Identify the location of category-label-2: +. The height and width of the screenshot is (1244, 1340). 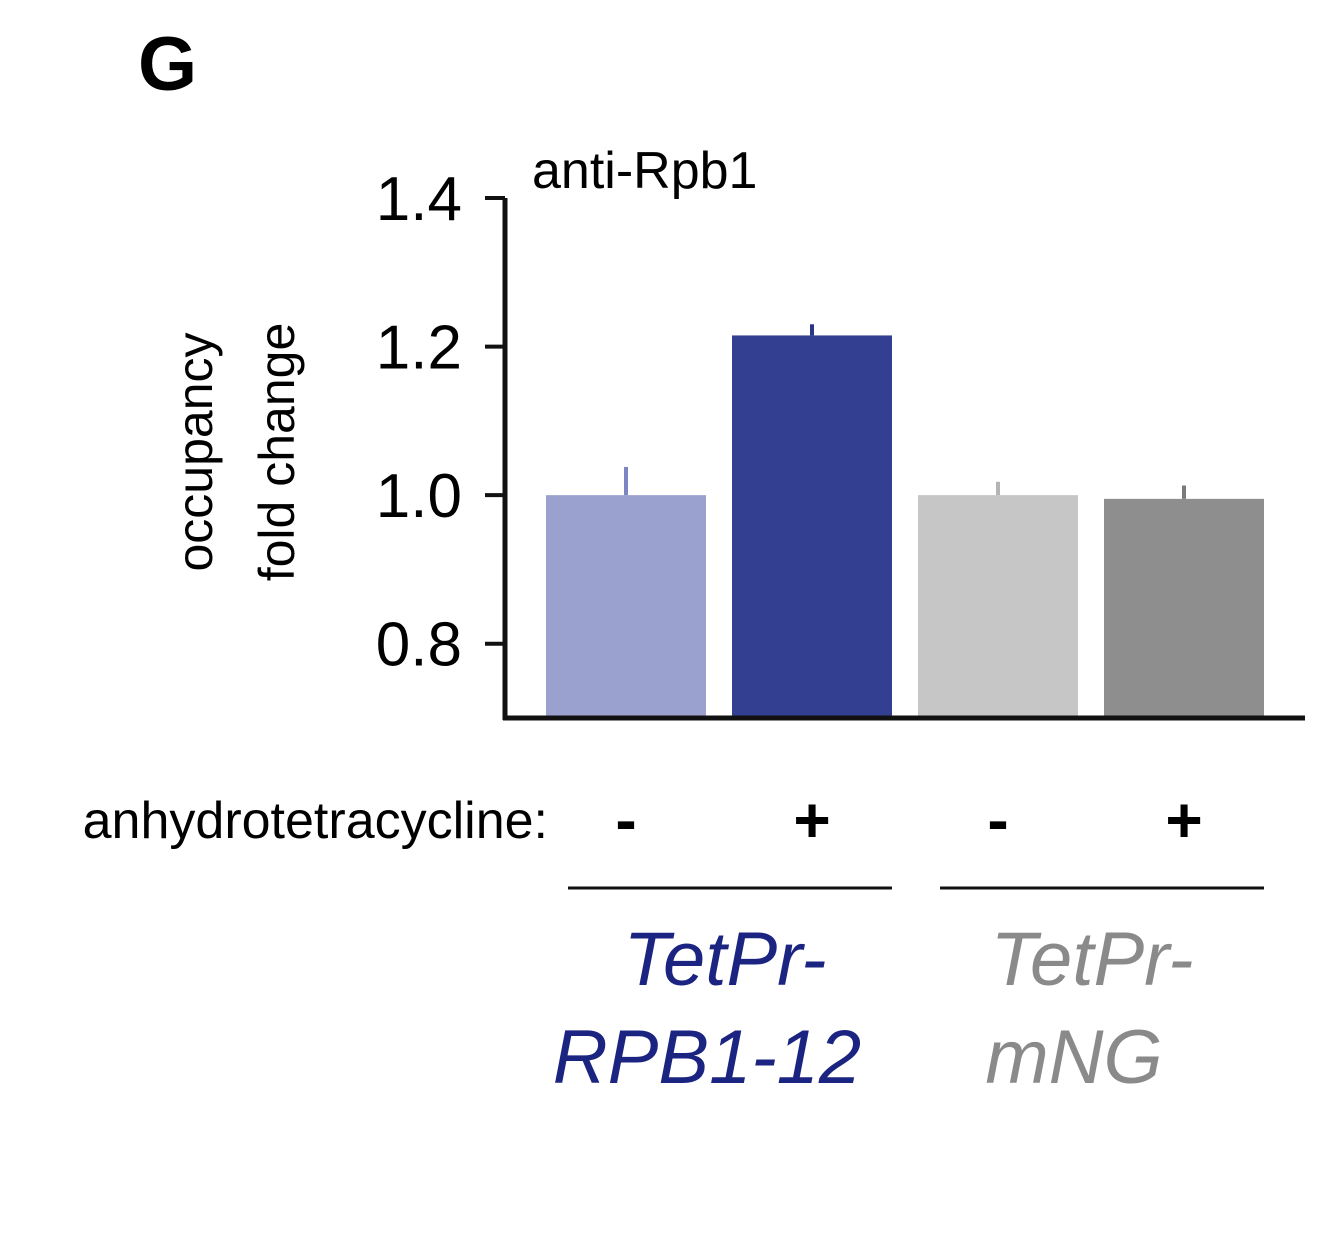
(811, 820).